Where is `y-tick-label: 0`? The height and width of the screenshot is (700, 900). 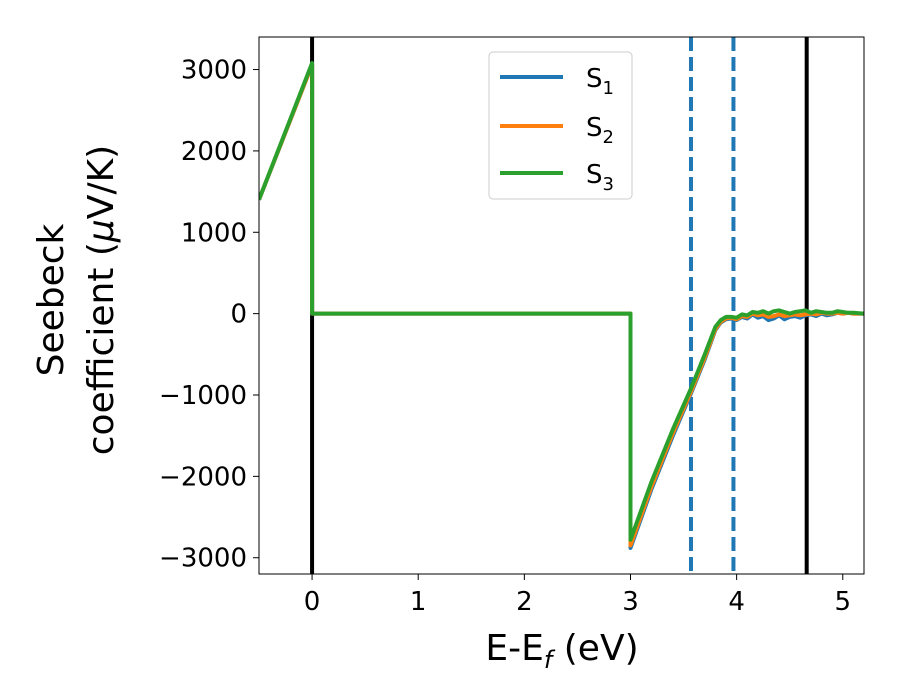 y-tick-label: 0 is located at coordinates (238, 315).